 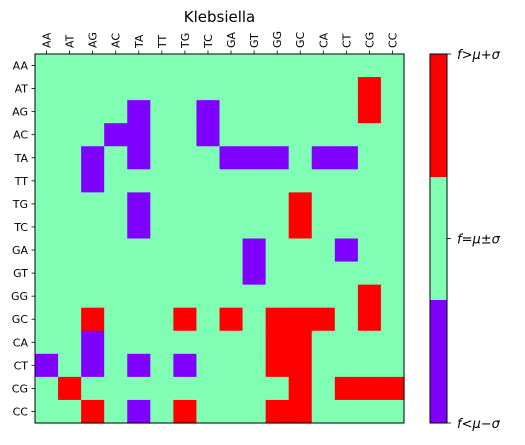 I want to click on column-tick-label: TC, so click(x=208, y=41).